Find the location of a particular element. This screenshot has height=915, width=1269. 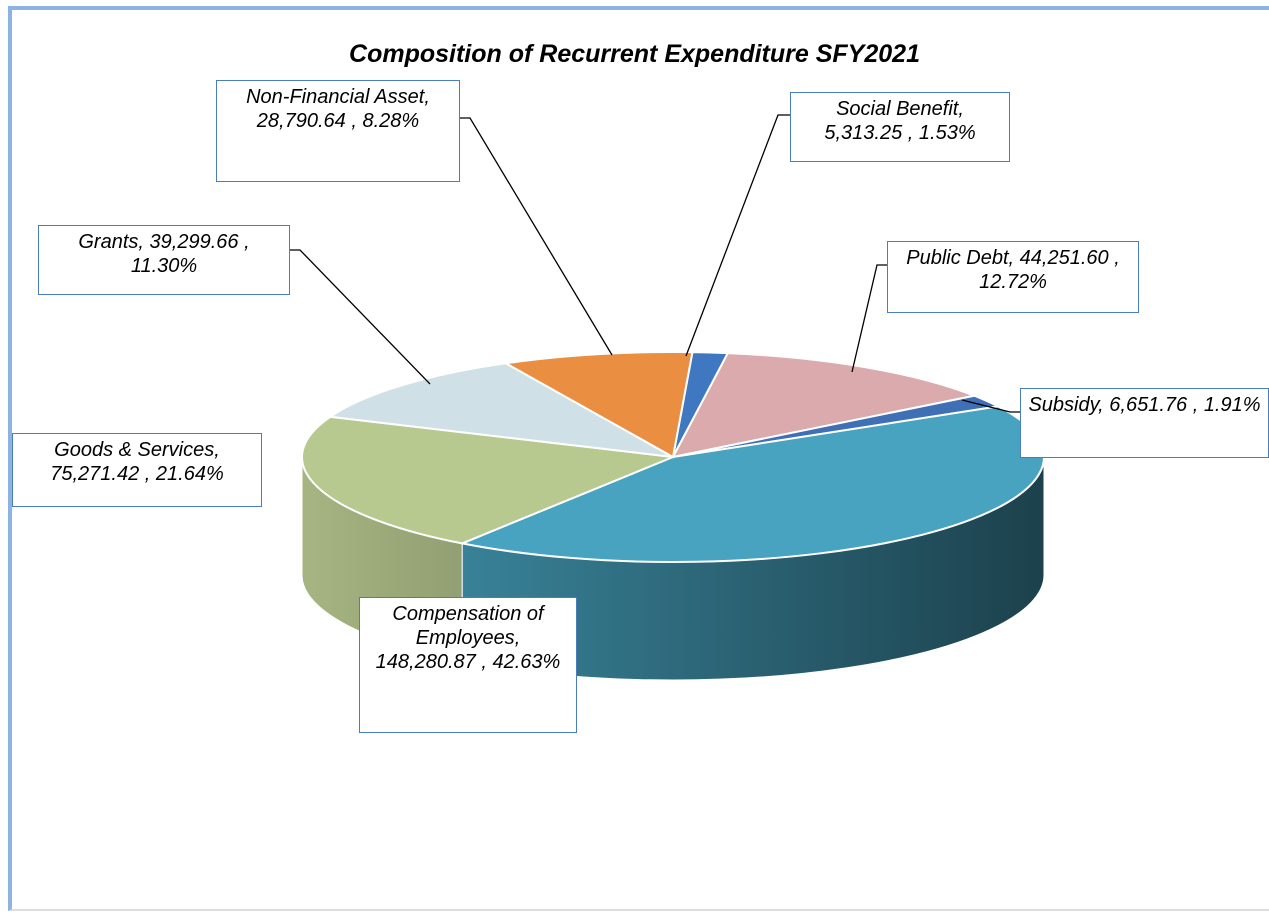

label-percent: 11.30% is located at coordinates (164, 266).